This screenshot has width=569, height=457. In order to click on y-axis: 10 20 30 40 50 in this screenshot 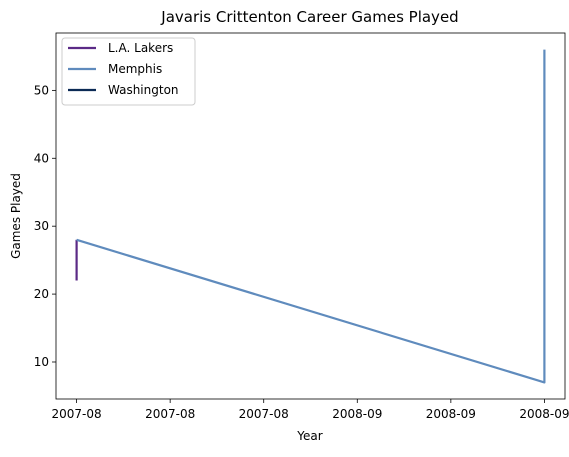, I will do `click(45, 226)`.